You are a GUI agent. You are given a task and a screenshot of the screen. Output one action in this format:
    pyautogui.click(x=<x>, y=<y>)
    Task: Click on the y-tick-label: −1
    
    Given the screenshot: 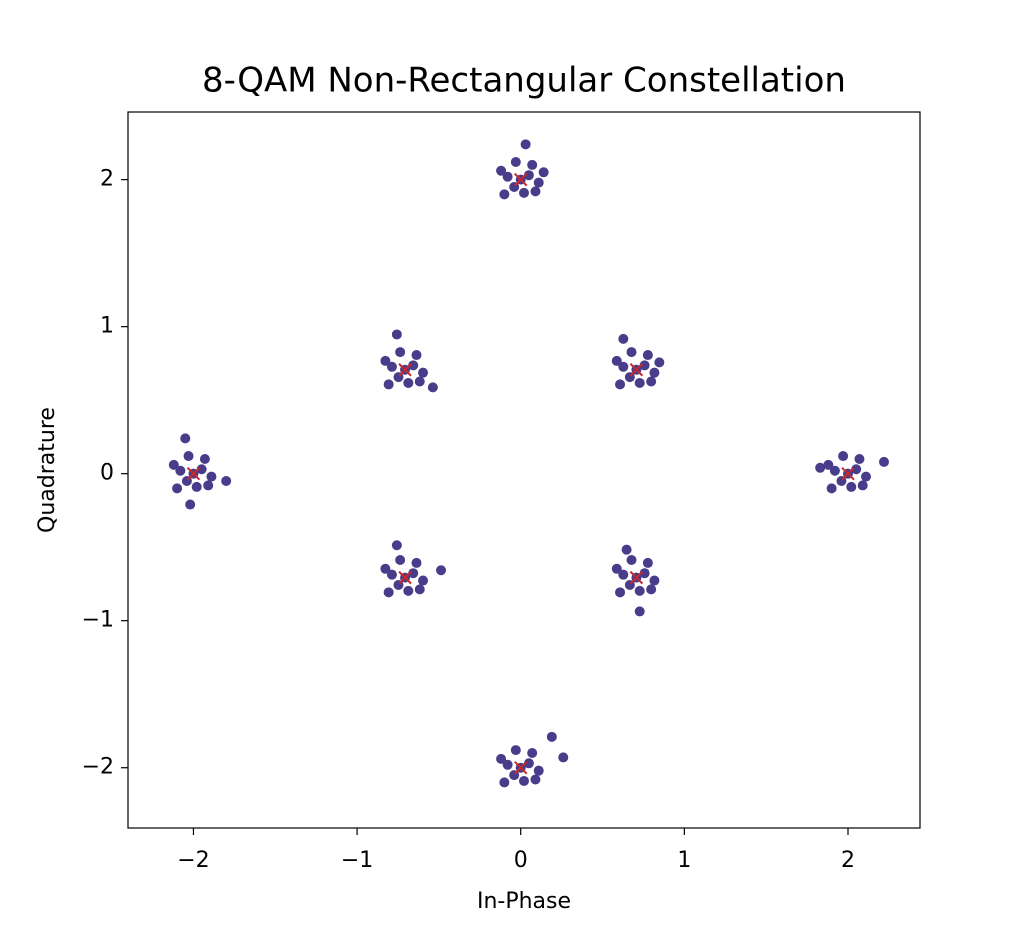 What is the action you would take?
    pyautogui.click(x=98, y=620)
    